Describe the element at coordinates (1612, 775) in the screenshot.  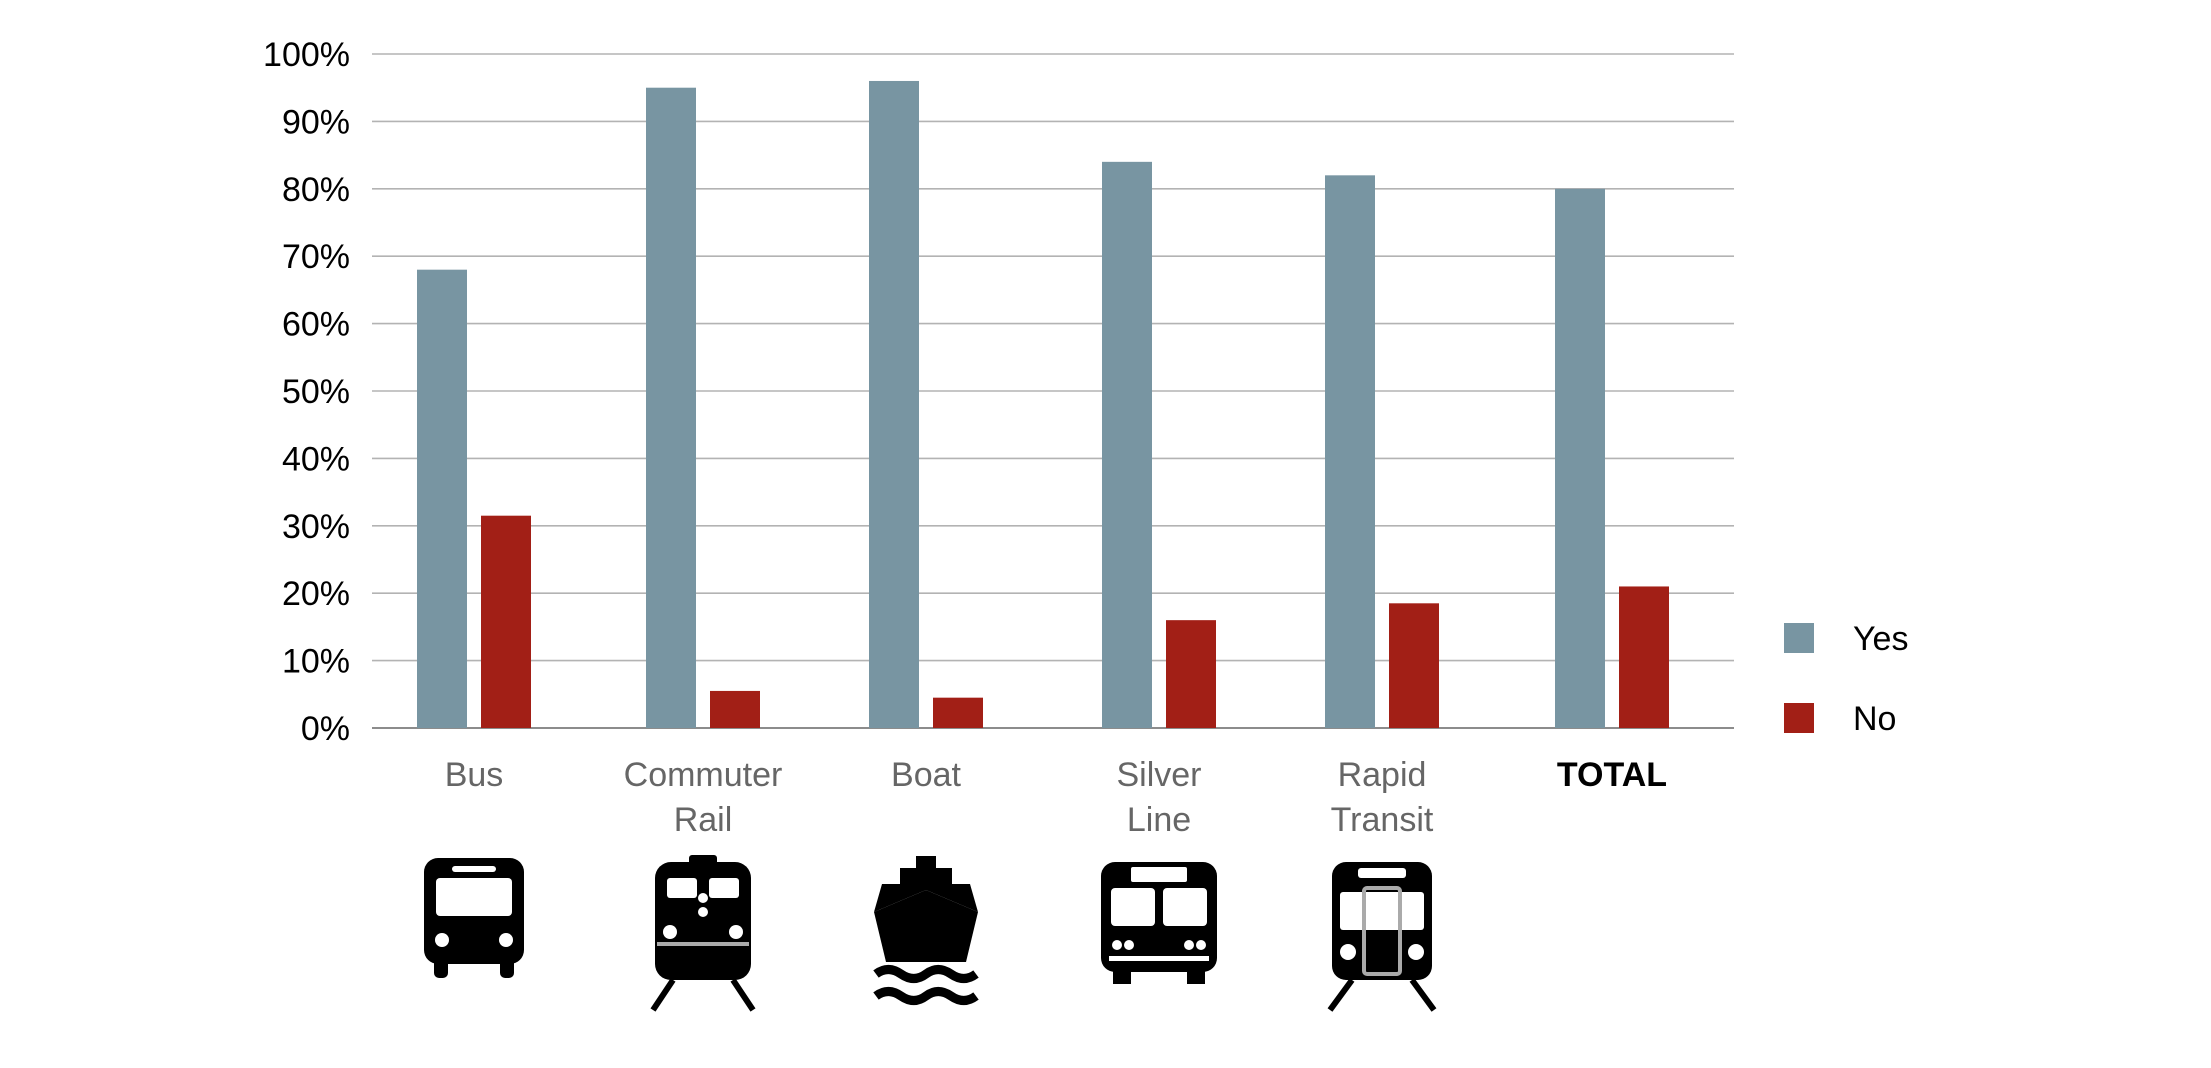
I see `category-label: TOTAL` at that location.